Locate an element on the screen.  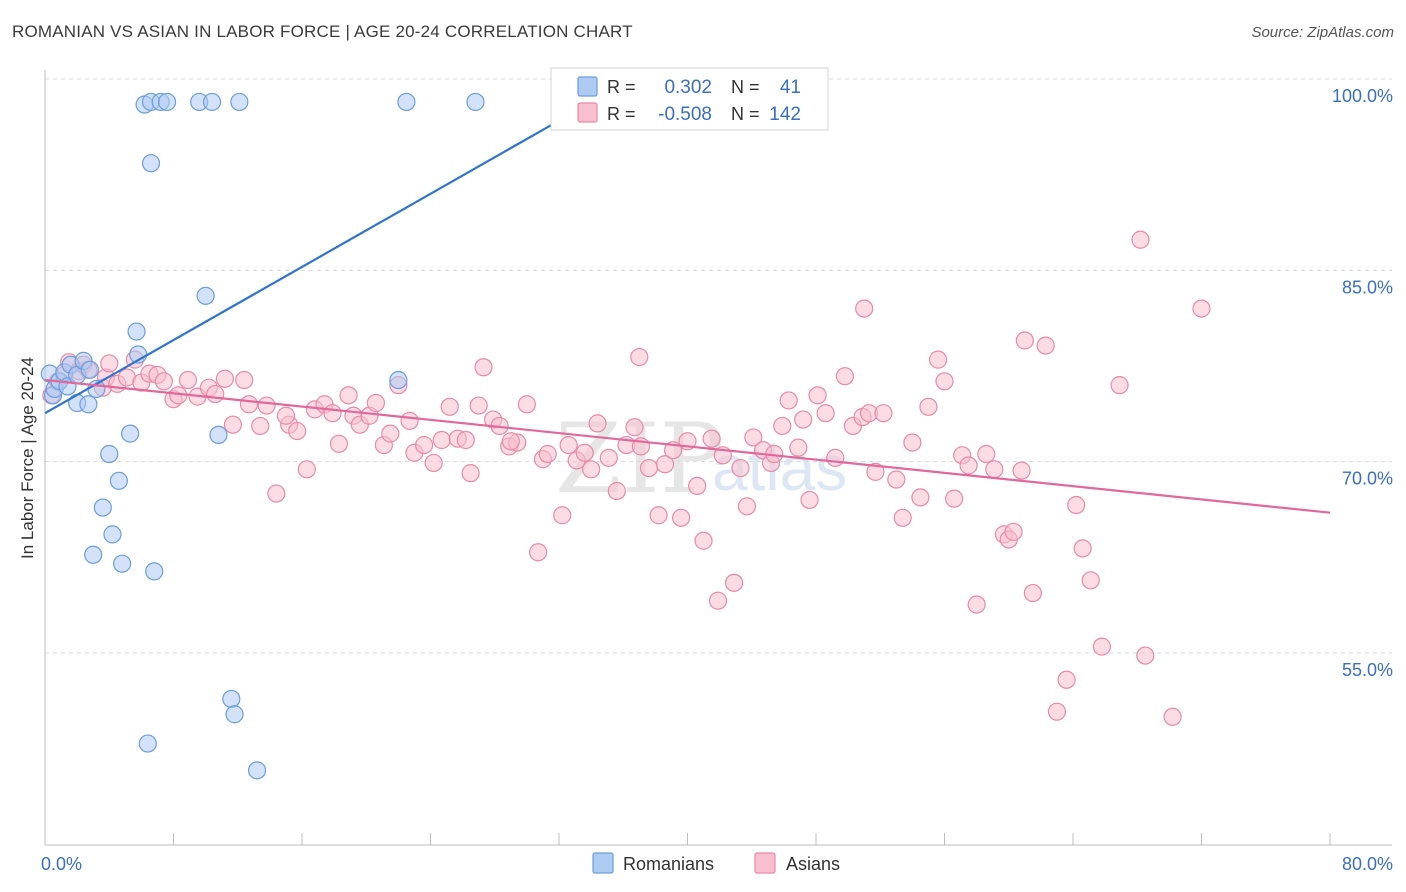
bottom-legend-romanians: Romanians is located at coordinates (668, 864).